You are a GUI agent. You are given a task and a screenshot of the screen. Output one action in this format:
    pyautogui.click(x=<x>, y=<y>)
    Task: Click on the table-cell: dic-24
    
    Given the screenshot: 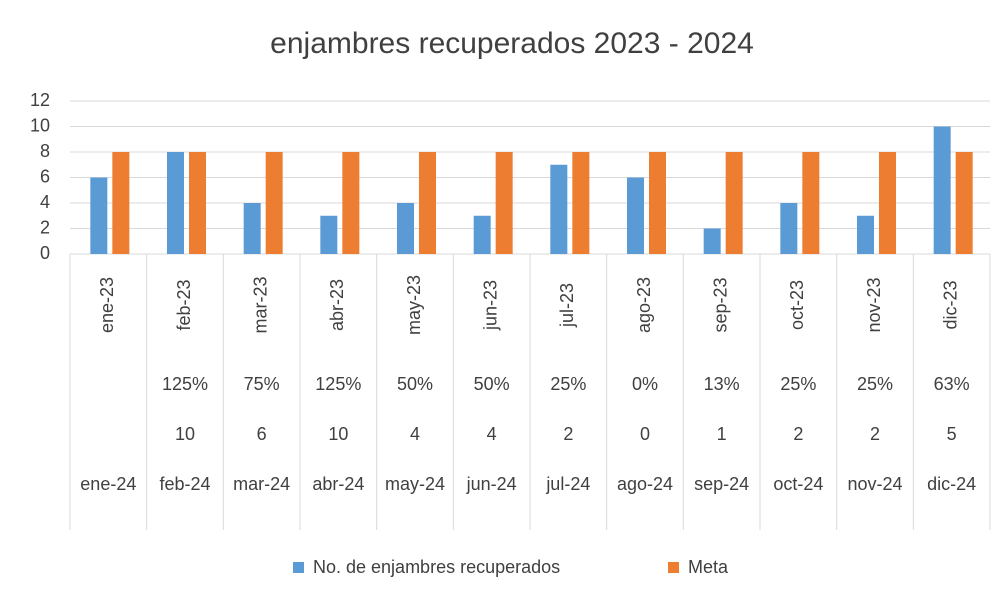 What is the action you would take?
    pyautogui.click(x=951, y=484)
    